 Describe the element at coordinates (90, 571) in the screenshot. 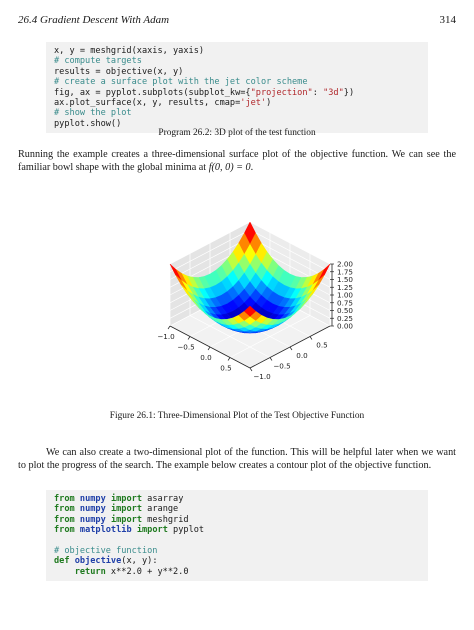

I see `code-token: return` at that location.